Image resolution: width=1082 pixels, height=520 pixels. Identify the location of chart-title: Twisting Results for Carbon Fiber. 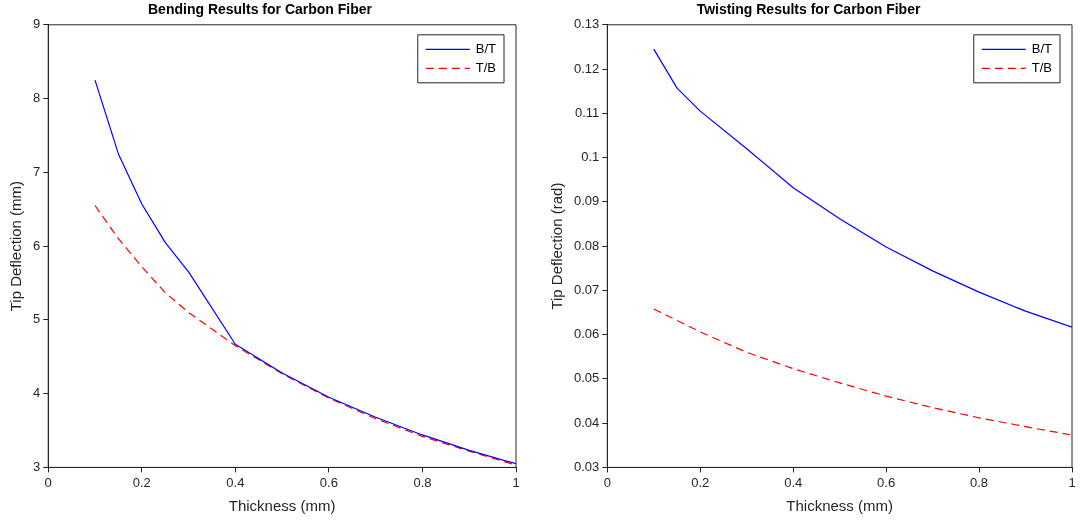
(808, 9).